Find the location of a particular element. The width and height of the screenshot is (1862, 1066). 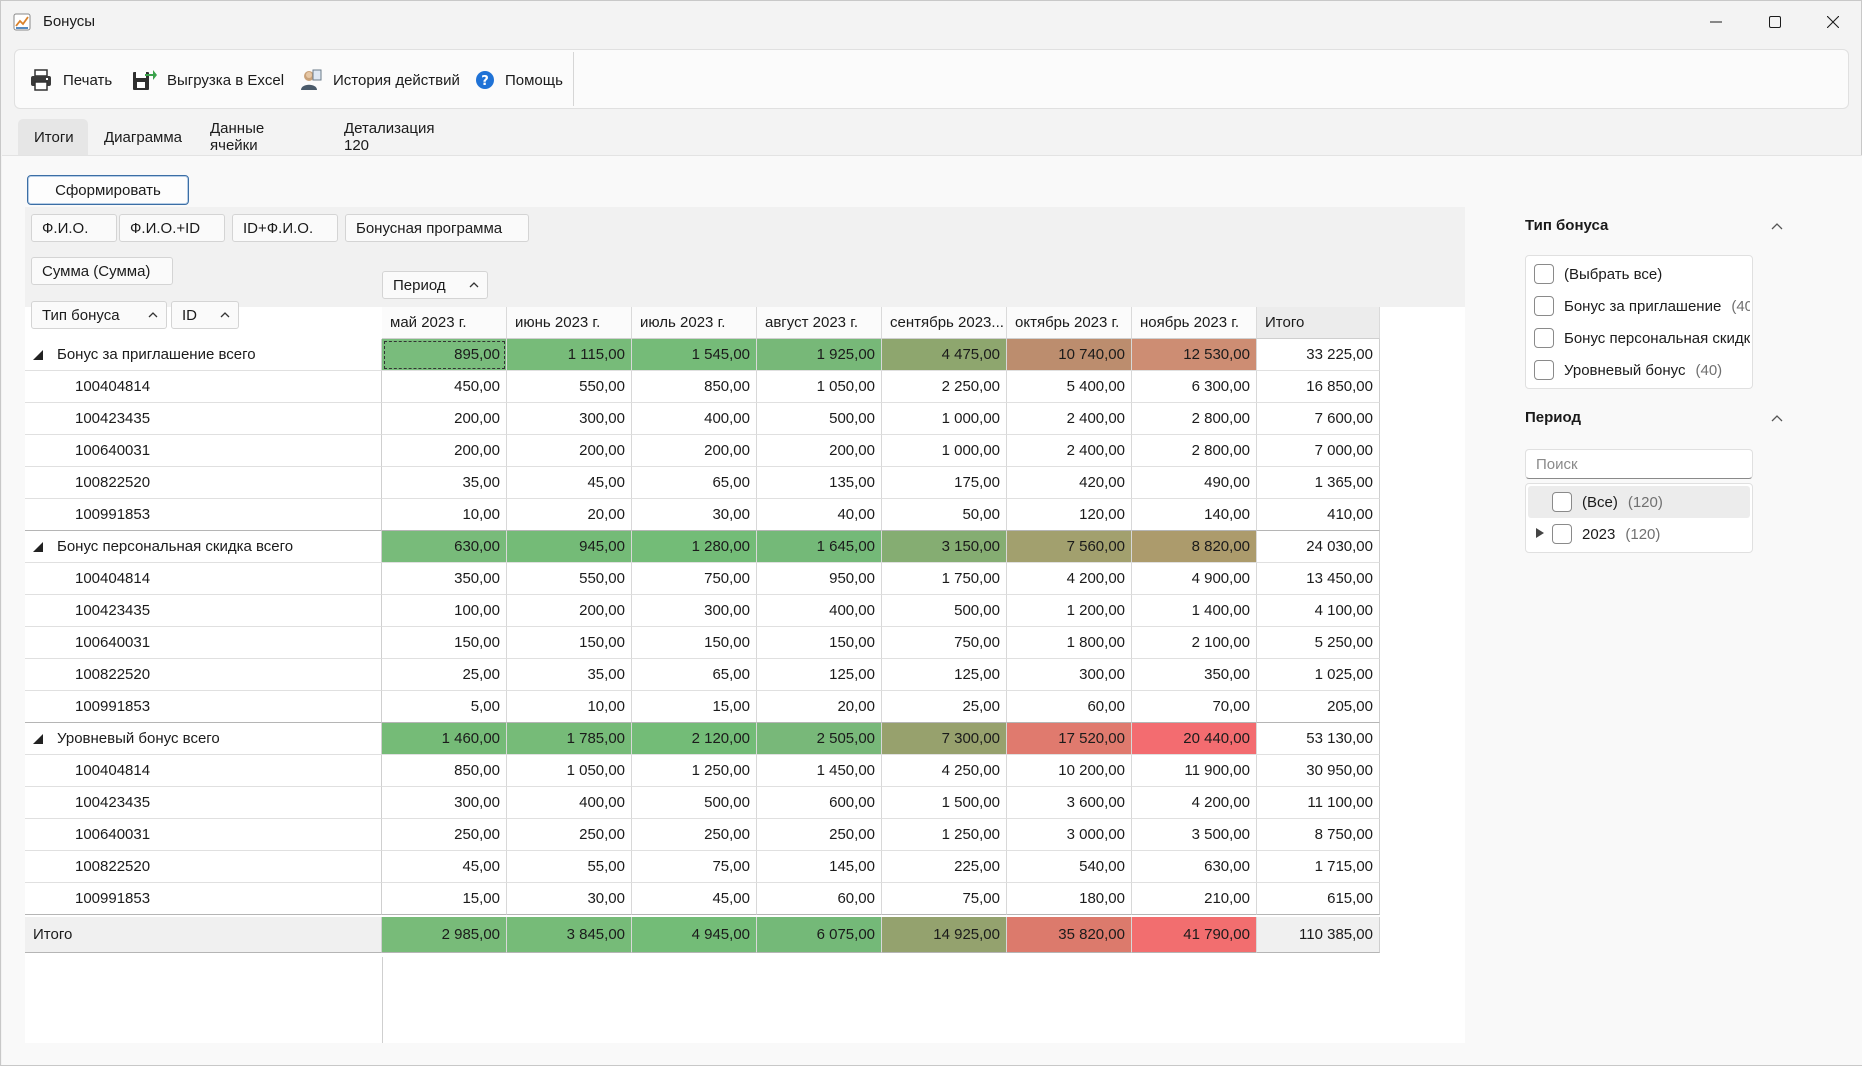

total-cell: 7 600,00 is located at coordinates (1318, 419).